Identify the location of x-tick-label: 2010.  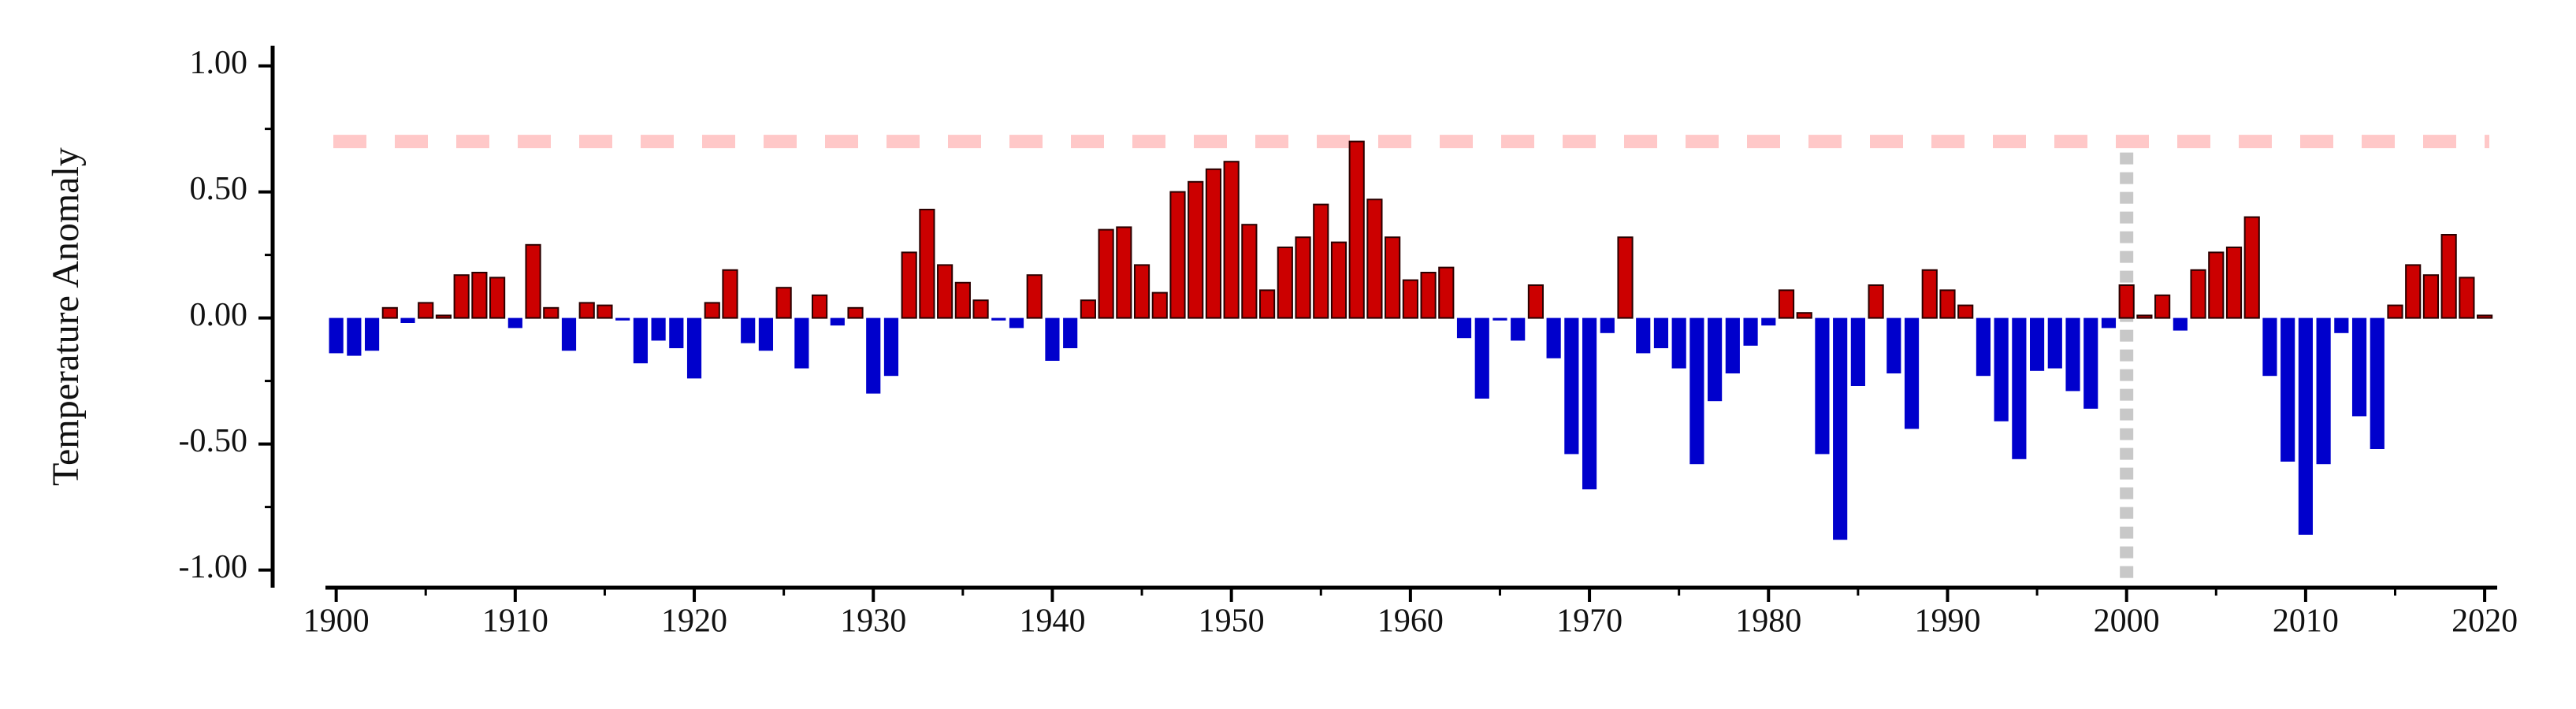
(2306, 621).